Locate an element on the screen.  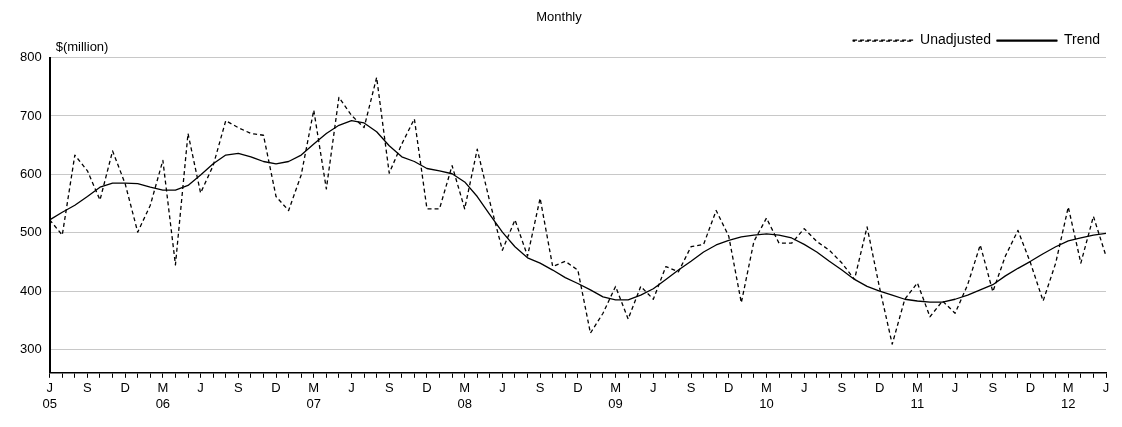
legend-label: Trend is located at coordinates (1082, 39).